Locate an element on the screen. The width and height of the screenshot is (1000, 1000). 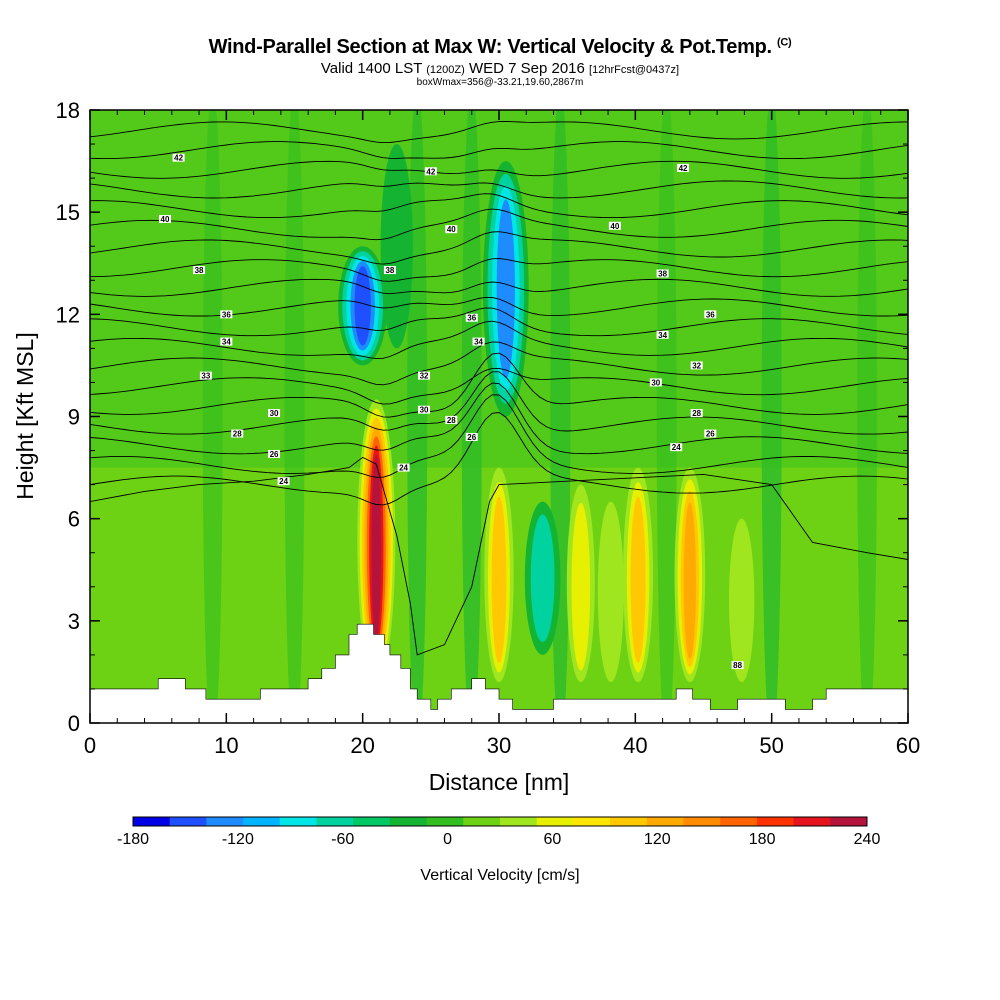
x-tick-label: 50 is located at coordinates (771, 745).